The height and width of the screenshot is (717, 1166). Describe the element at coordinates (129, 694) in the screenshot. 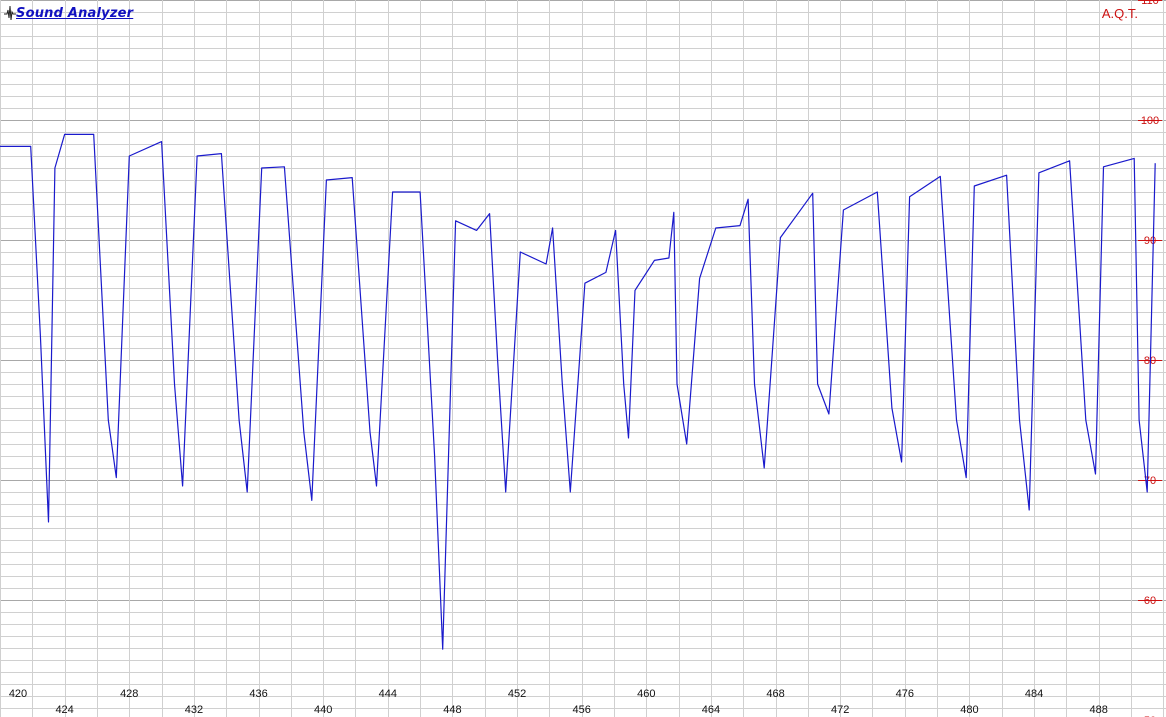

I see `x-tick-label: 428` at that location.